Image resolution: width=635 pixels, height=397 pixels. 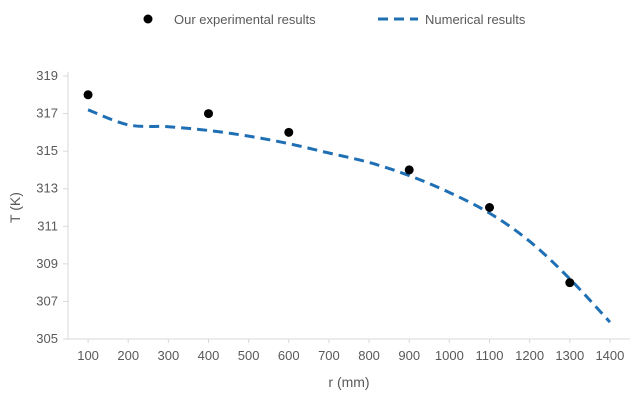 I want to click on y-tick-label: 313, so click(x=47, y=188).